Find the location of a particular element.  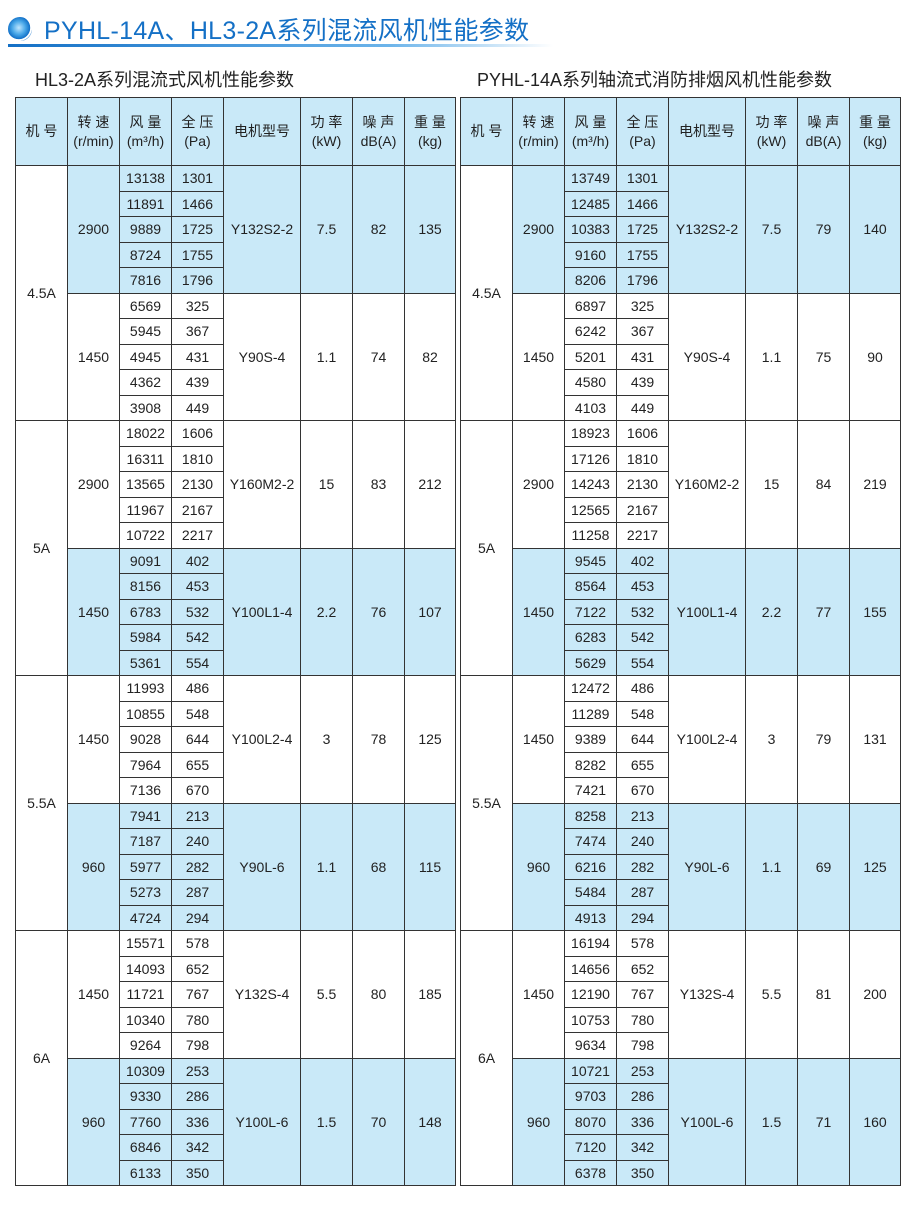

airflow-cell: 10309 is located at coordinates (145, 1070).